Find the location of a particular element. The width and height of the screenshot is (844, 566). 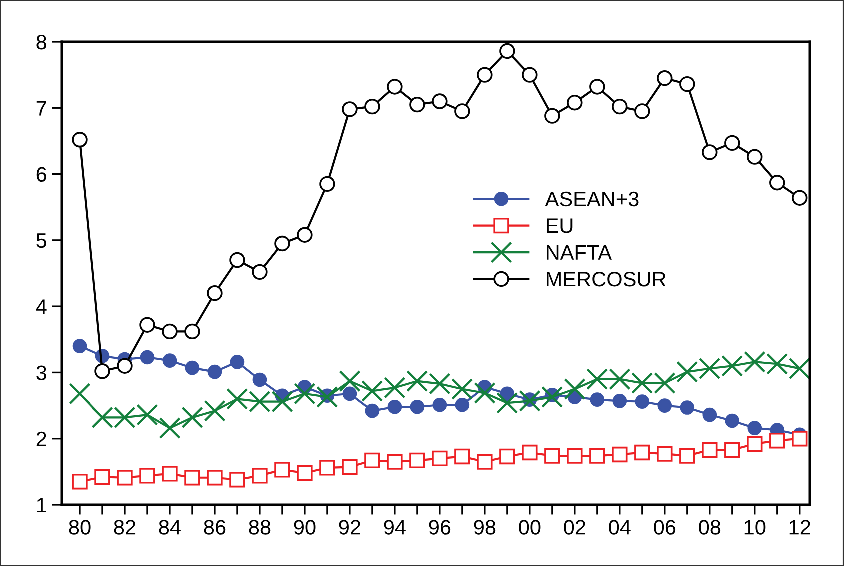

x-tick-label: 94 is located at coordinates (395, 527).